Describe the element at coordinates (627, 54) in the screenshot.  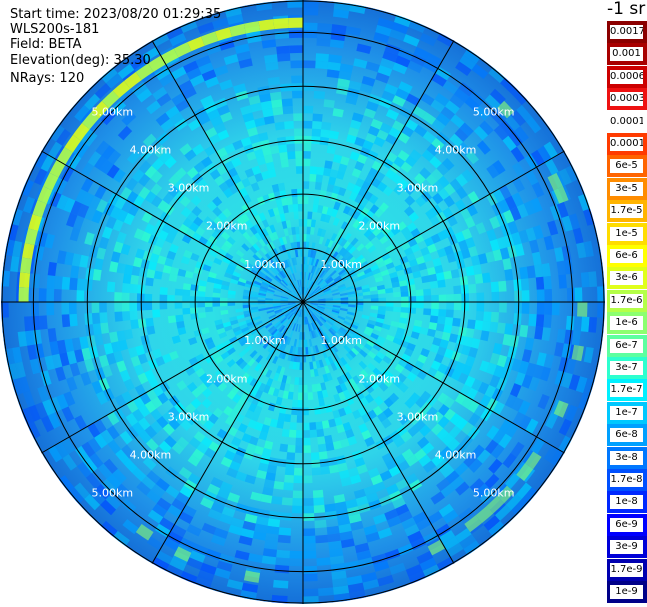
I see `colorbar-swatch: 0.001` at that location.